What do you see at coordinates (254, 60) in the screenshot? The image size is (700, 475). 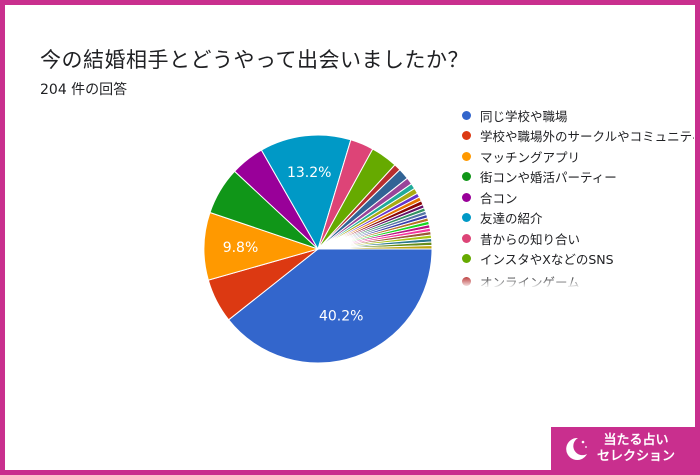 I see `chart-title: 今の結婚相手とどうやって出会いましたか？` at bounding box center [254, 60].